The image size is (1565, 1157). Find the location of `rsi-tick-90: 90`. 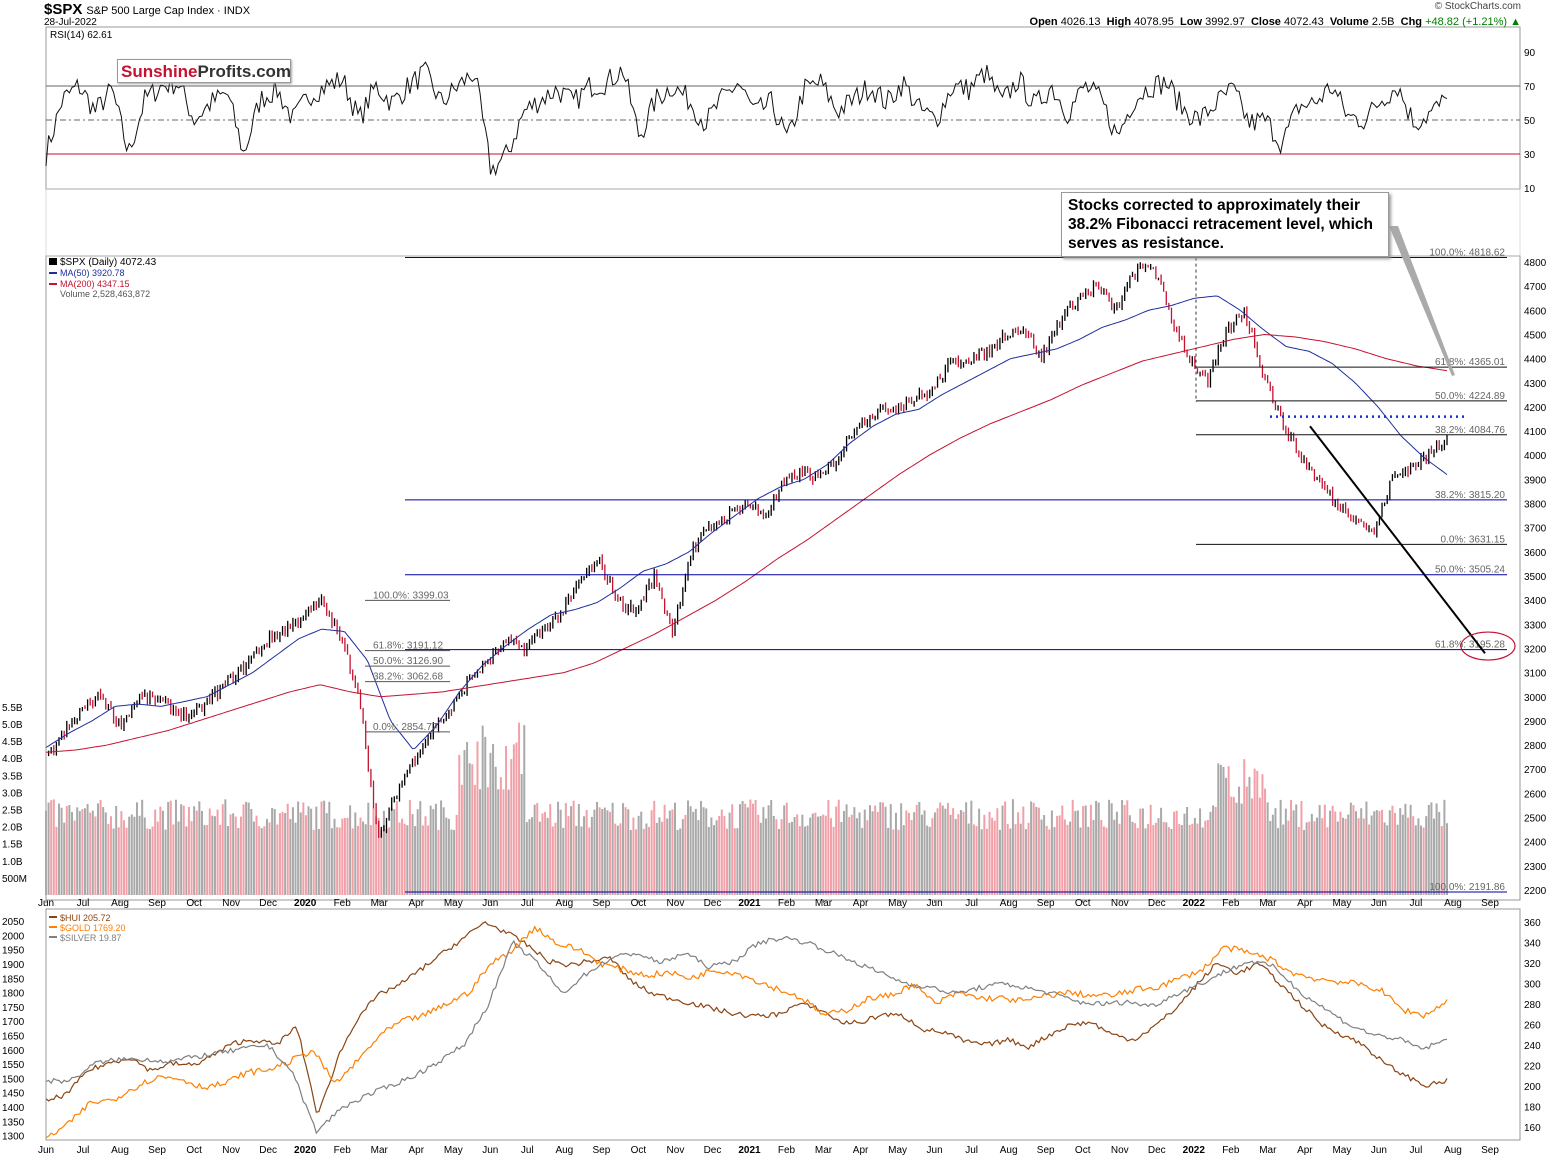

rsi-tick-90: 90 is located at coordinates (1530, 53).